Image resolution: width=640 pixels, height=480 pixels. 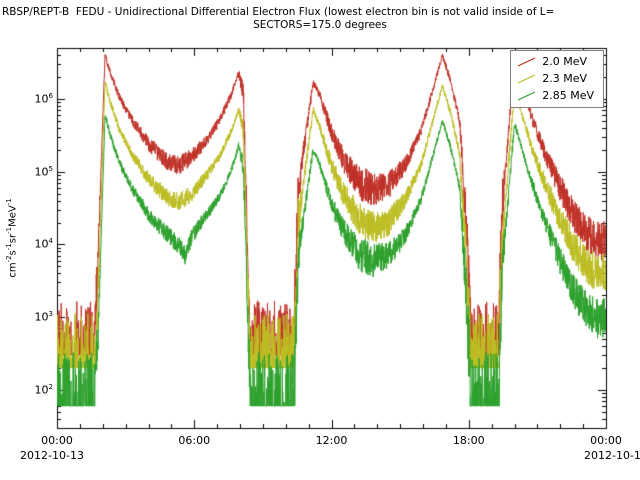 I want to click on y-tick-label: 105, so click(x=43, y=171).